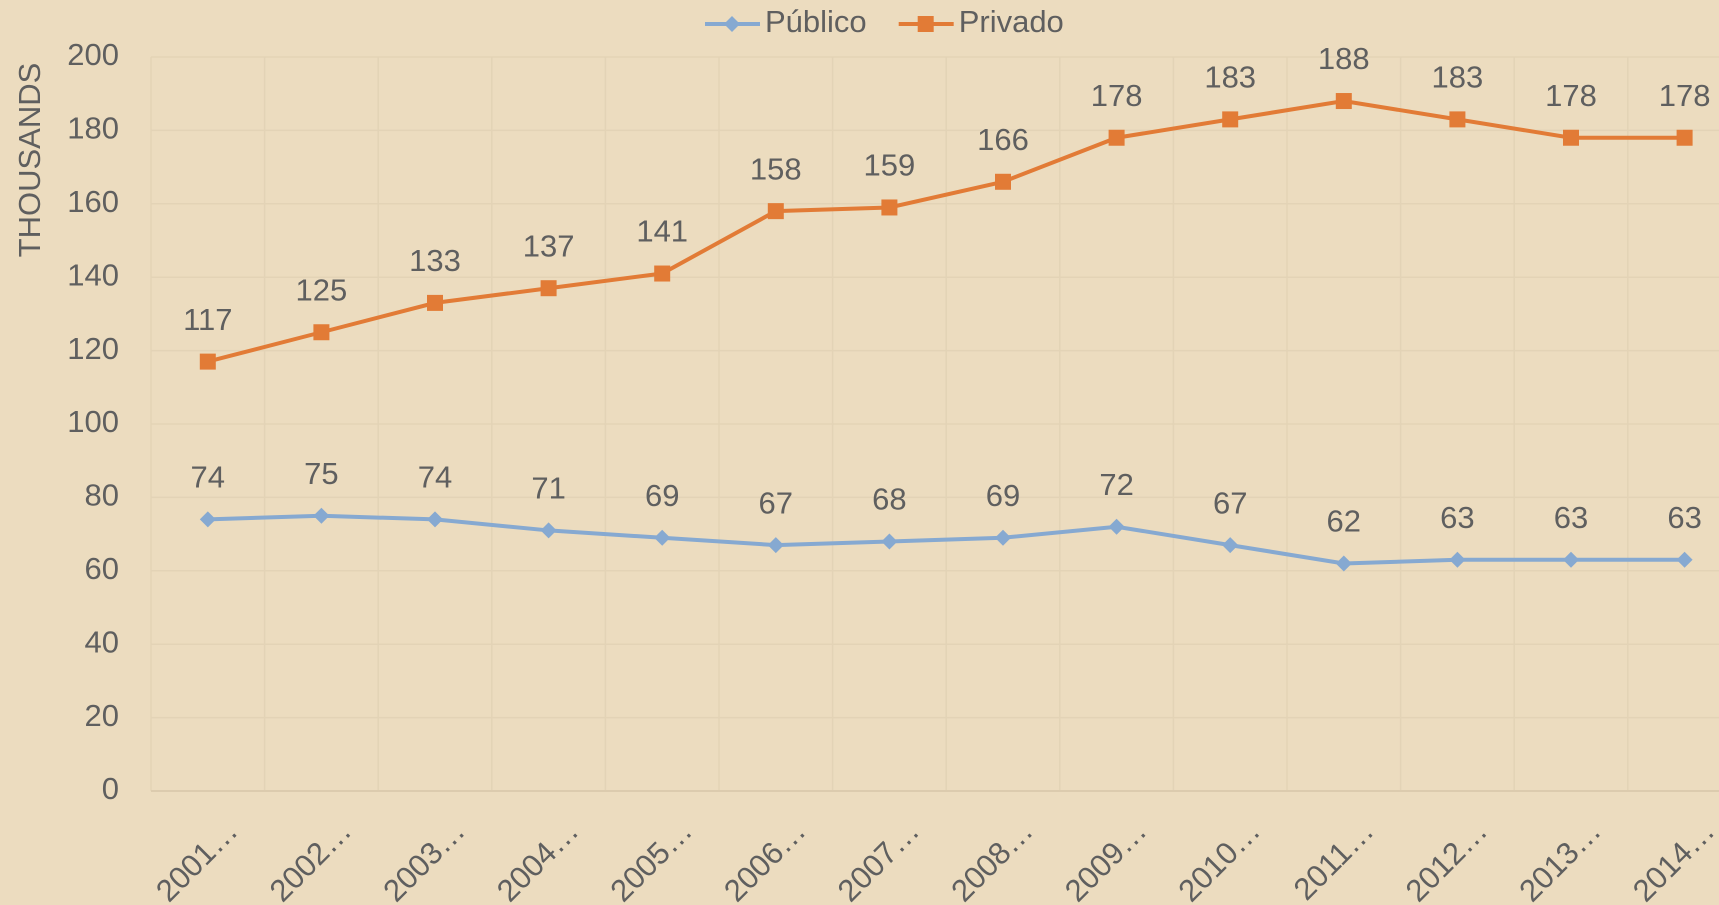  Describe the element at coordinates (93, 274) in the screenshot. I see `y-tick-label: 140` at that location.